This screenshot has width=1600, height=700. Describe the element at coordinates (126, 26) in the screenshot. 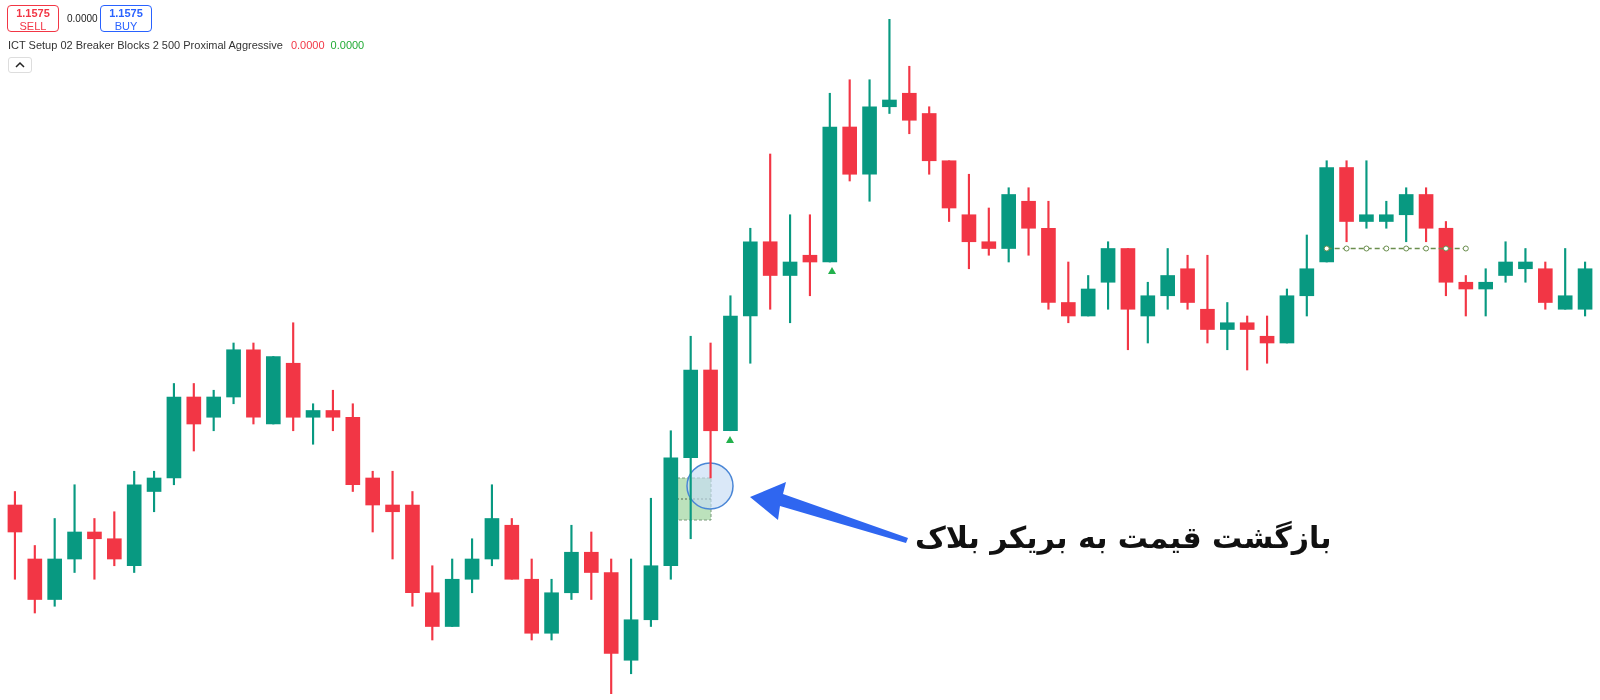

I see `annotation: BUY` at that location.